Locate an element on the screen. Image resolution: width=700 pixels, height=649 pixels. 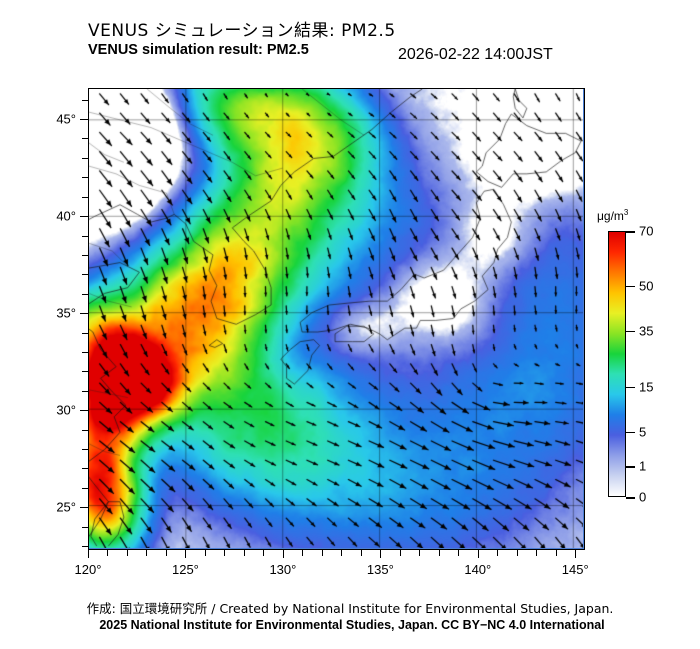
colorbar-unit-text: μg/m is located at coordinates (610, 216).